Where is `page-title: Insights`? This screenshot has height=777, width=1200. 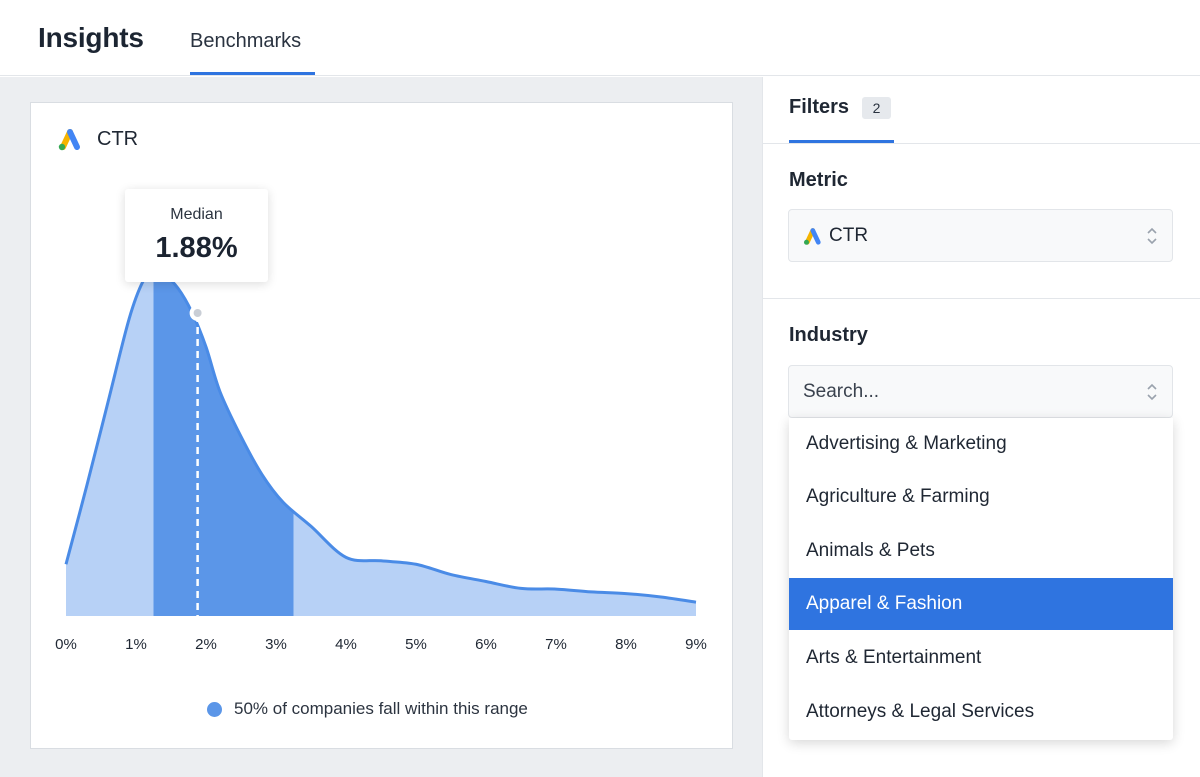
page-title: Insights is located at coordinates (91, 37).